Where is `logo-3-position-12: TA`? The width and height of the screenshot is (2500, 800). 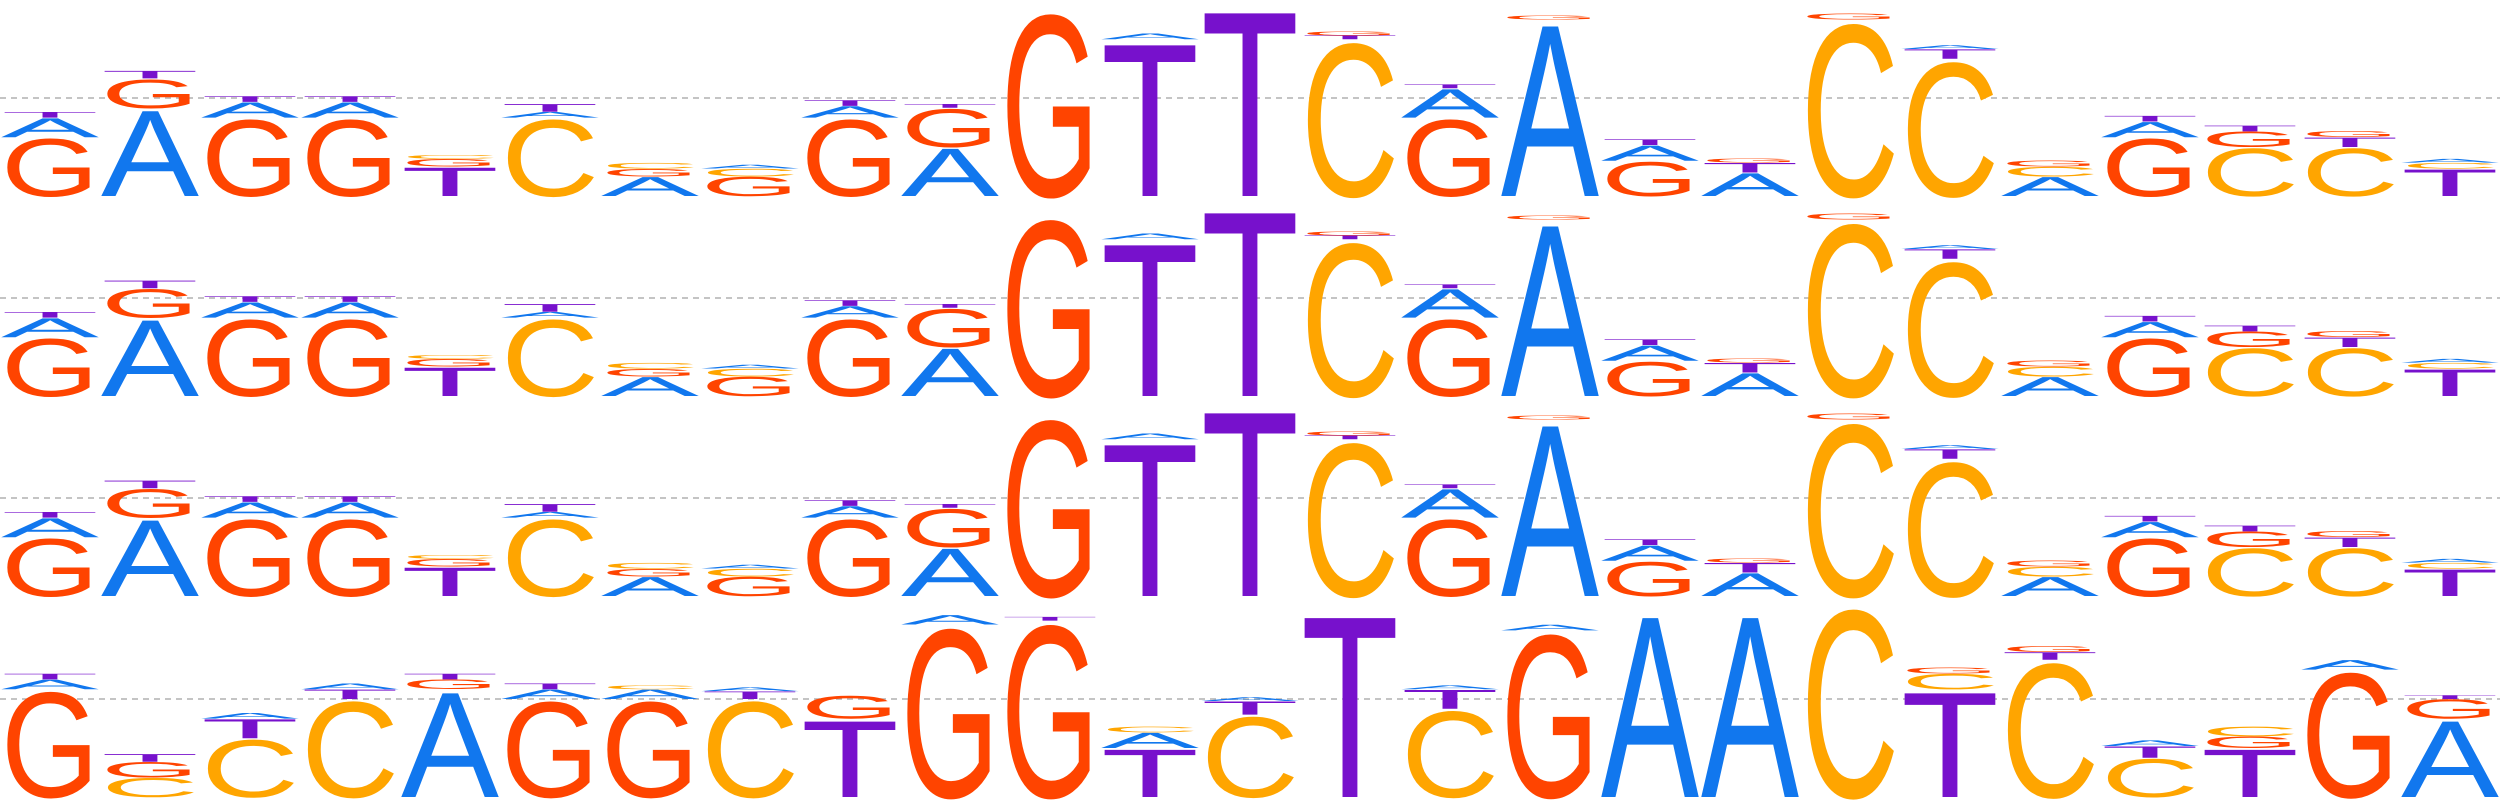 logo-3-position-12: TA is located at coordinates (1150, 519).